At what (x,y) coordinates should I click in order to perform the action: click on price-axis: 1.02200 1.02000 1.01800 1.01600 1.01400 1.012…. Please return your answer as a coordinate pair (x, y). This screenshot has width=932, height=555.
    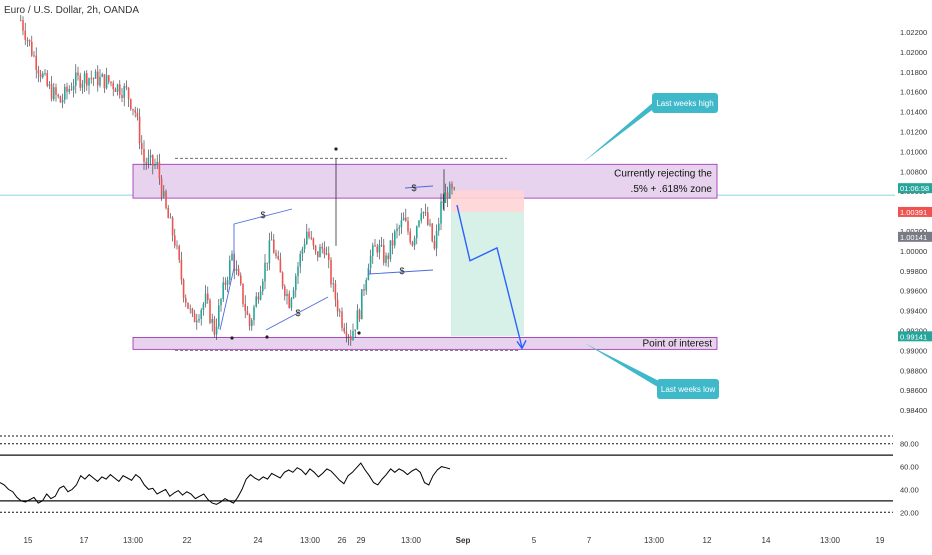
    Looking at the image, I should click on (915, 221).